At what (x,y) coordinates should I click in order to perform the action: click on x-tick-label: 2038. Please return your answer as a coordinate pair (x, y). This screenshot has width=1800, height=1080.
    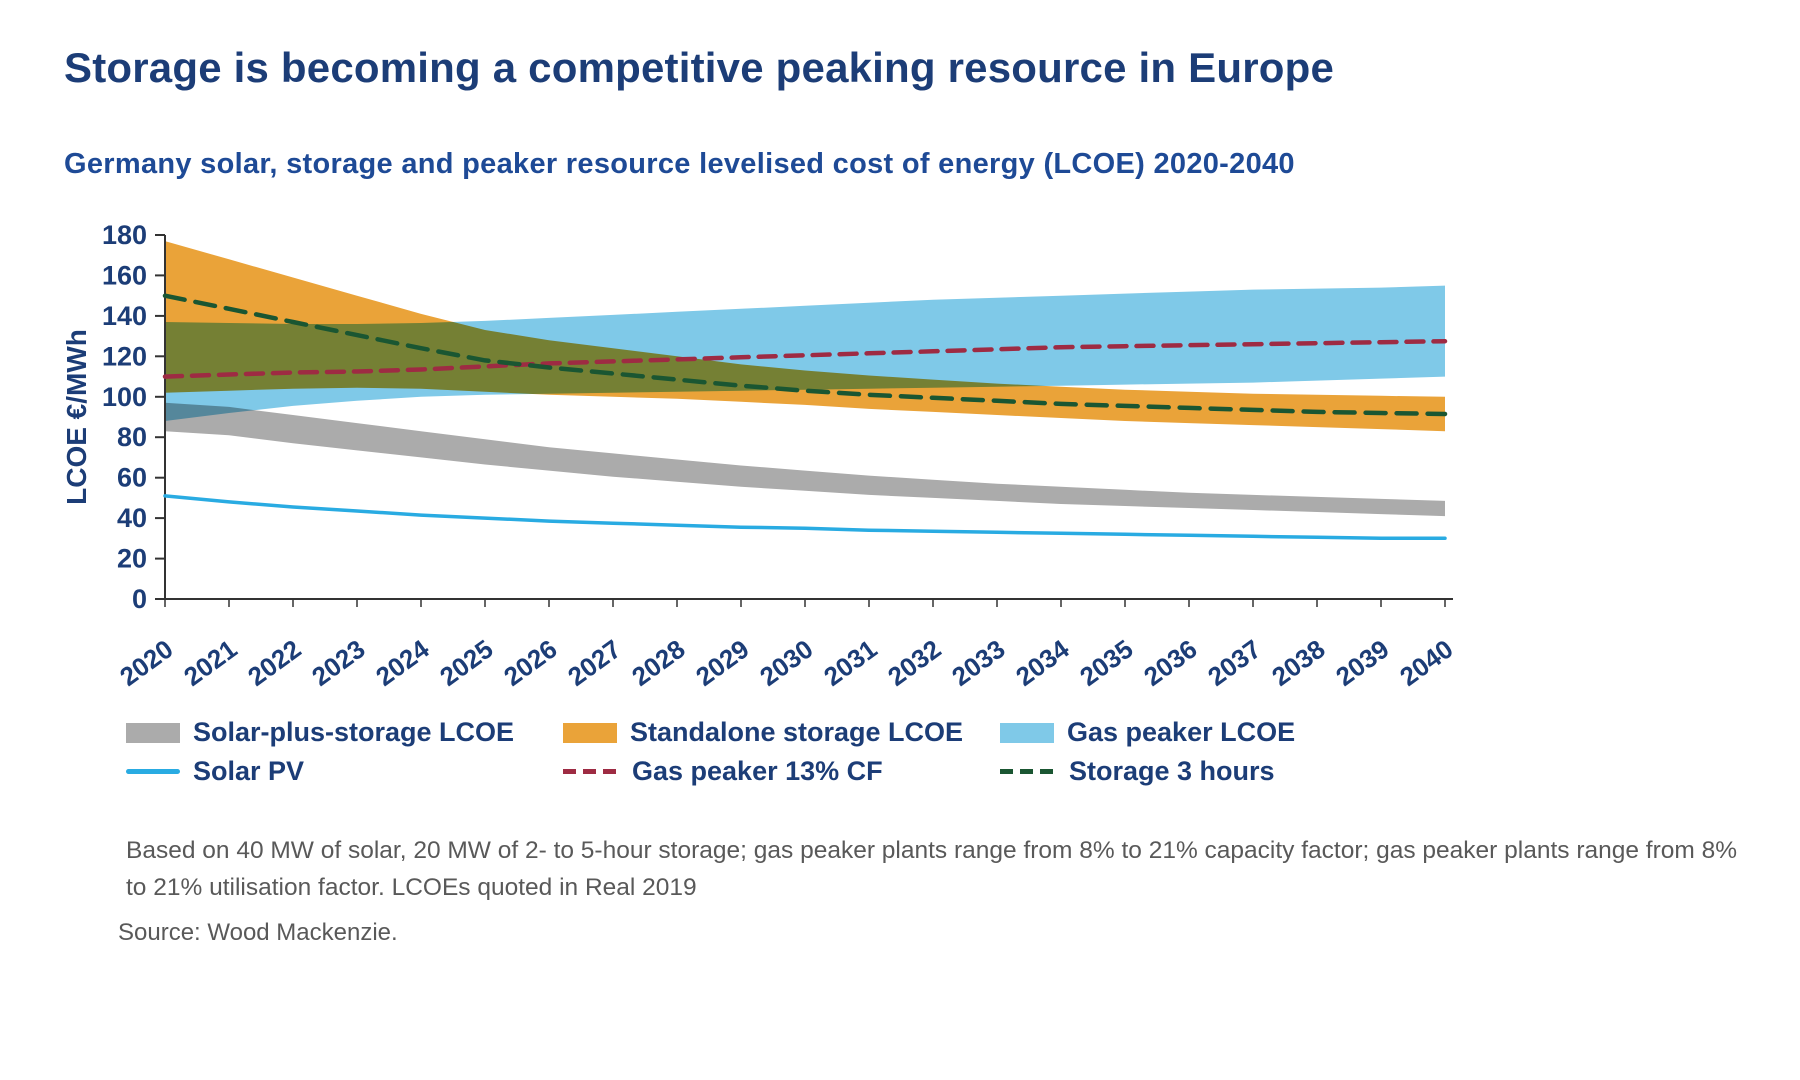
    Looking at the image, I should click on (1298, 663).